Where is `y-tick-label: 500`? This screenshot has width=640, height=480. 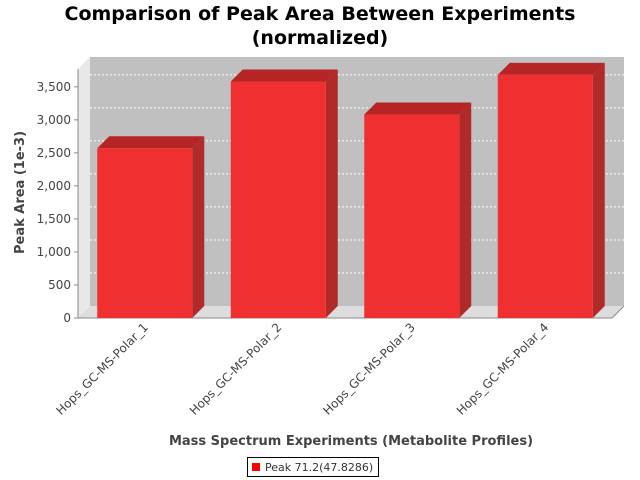
y-tick-label: 500 is located at coordinates (59, 285).